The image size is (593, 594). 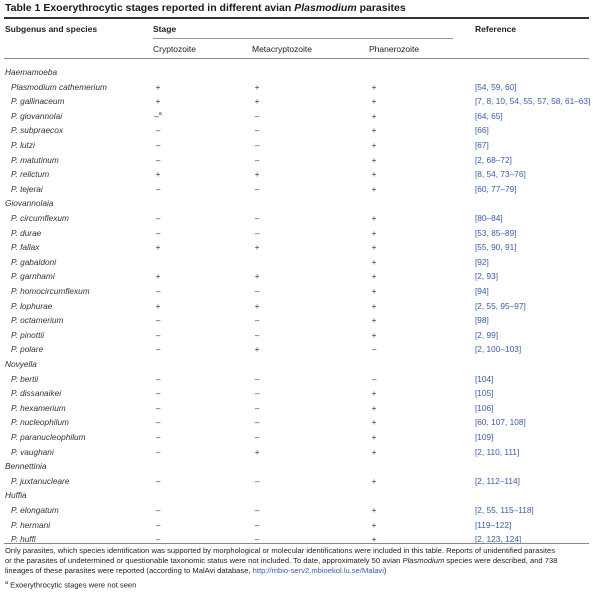 What do you see at coordinates (296, 543) in the screenshot?
I see `bottom-rule` at bounding box center [296, 543].